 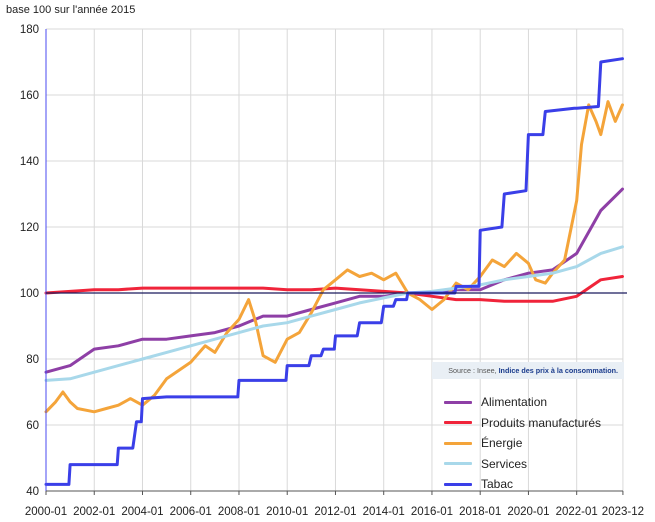 What do you see at coordinates (514, 402) in the screenshot?
I see `legend-label: Alimentation` at bounding box center [514, 402].